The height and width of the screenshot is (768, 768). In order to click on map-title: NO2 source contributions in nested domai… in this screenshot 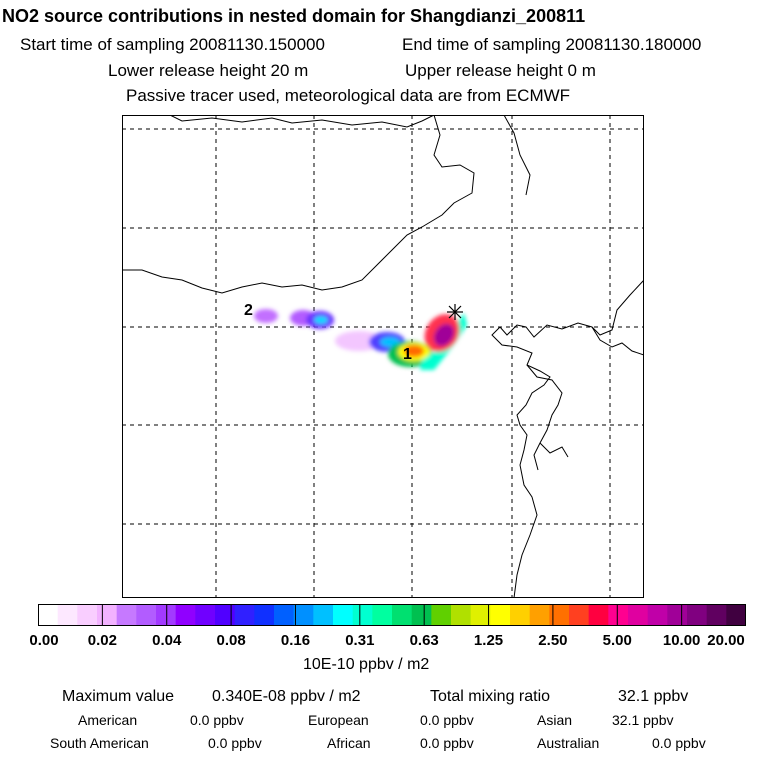, I will do `click(294, 16)`.